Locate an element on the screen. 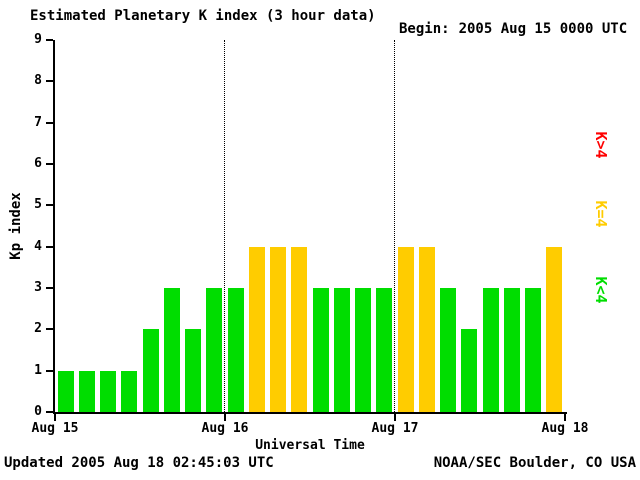 Image resolution: width=640 pixels, height=480 pixels. x-axis-title: Universal Time is located at coordinates (310, 445).